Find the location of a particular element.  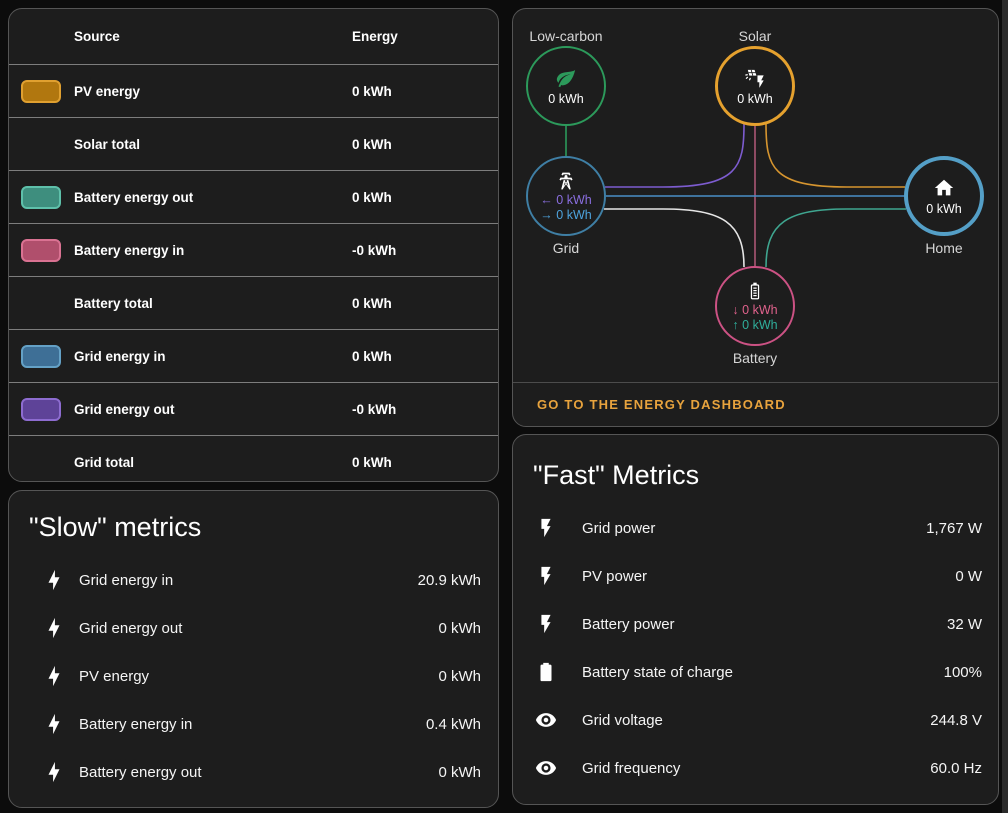

battery-icon is located at coordinates (755, 291).